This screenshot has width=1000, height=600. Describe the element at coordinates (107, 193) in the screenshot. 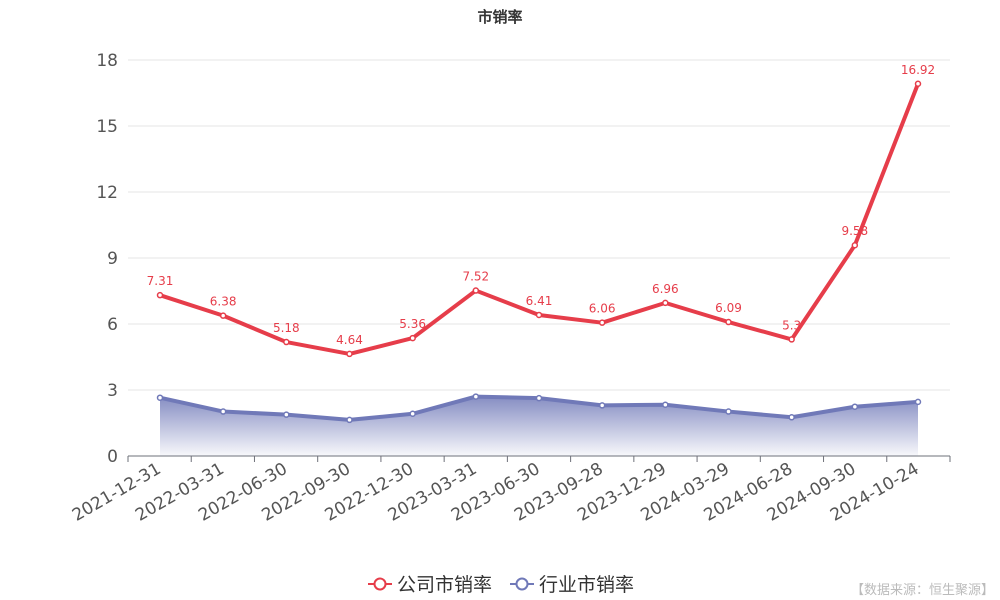

I see `y-tick-label: 12` at that location.